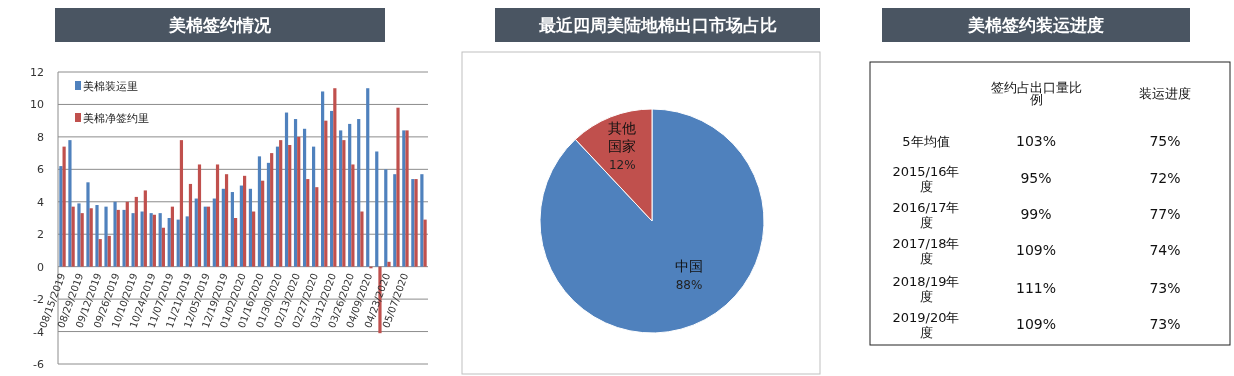 The height and width of the screenshot is (376, 1234). What do you see at coordinates (926, 325) in the screenshot?
I see `category-label: 2019/20年度` at bounding box center [926, 325].